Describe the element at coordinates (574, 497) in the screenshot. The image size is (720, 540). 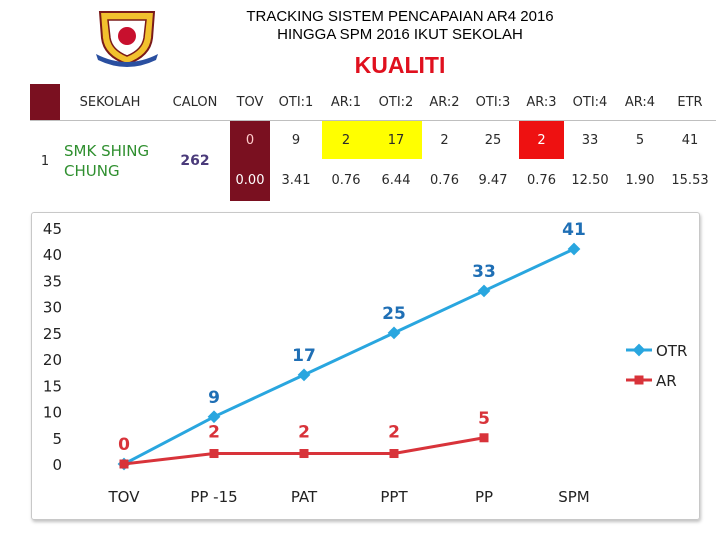
I see `x-tick-label: SPM` at that location.